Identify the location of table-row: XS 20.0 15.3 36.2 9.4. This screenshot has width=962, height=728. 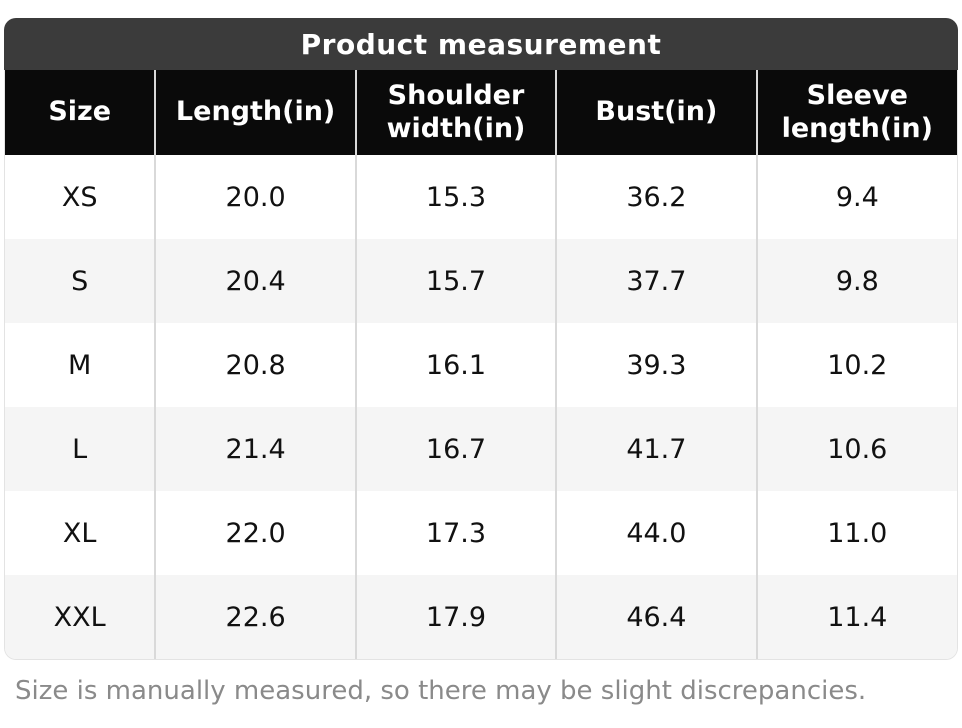
(481, 197).